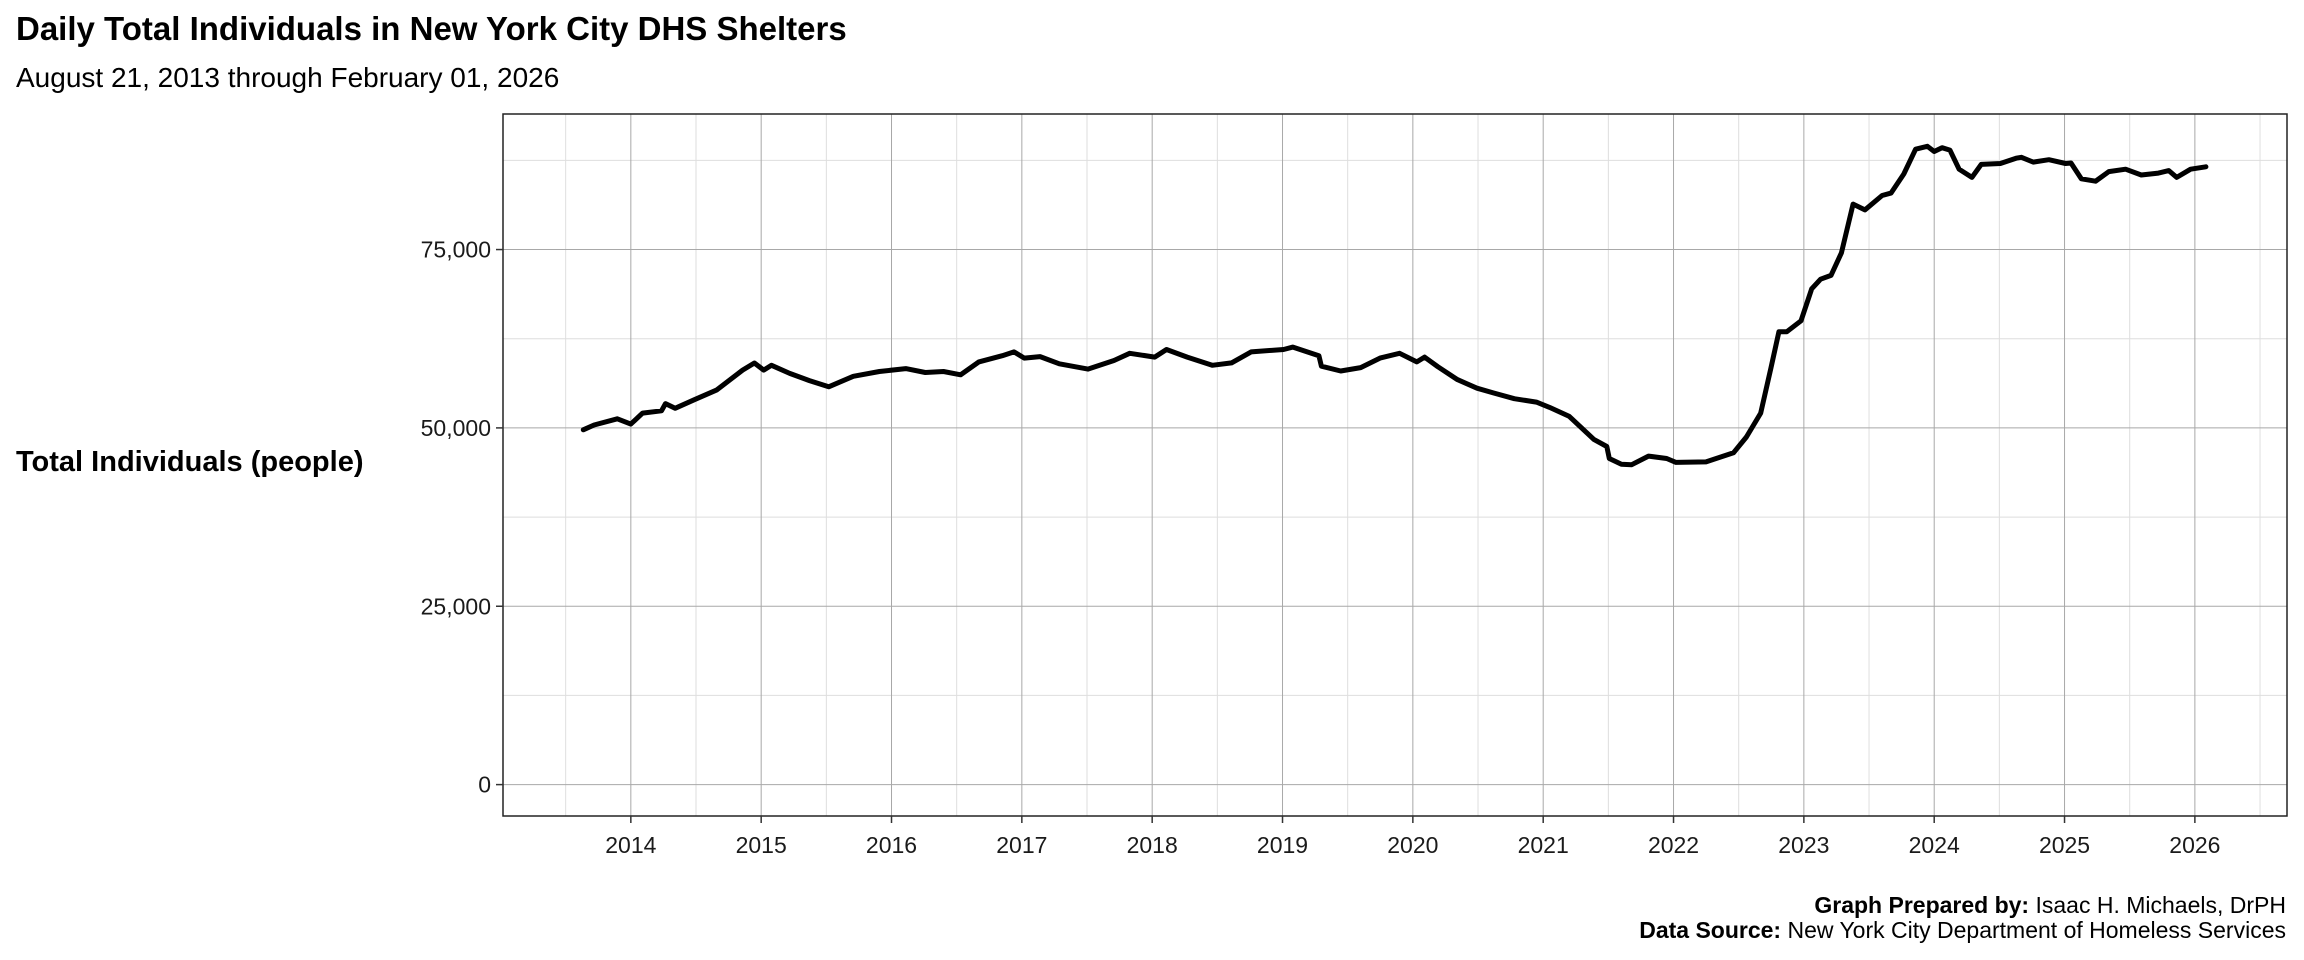  I want to click on x-tick-label: 2025, so click(2064, 845).